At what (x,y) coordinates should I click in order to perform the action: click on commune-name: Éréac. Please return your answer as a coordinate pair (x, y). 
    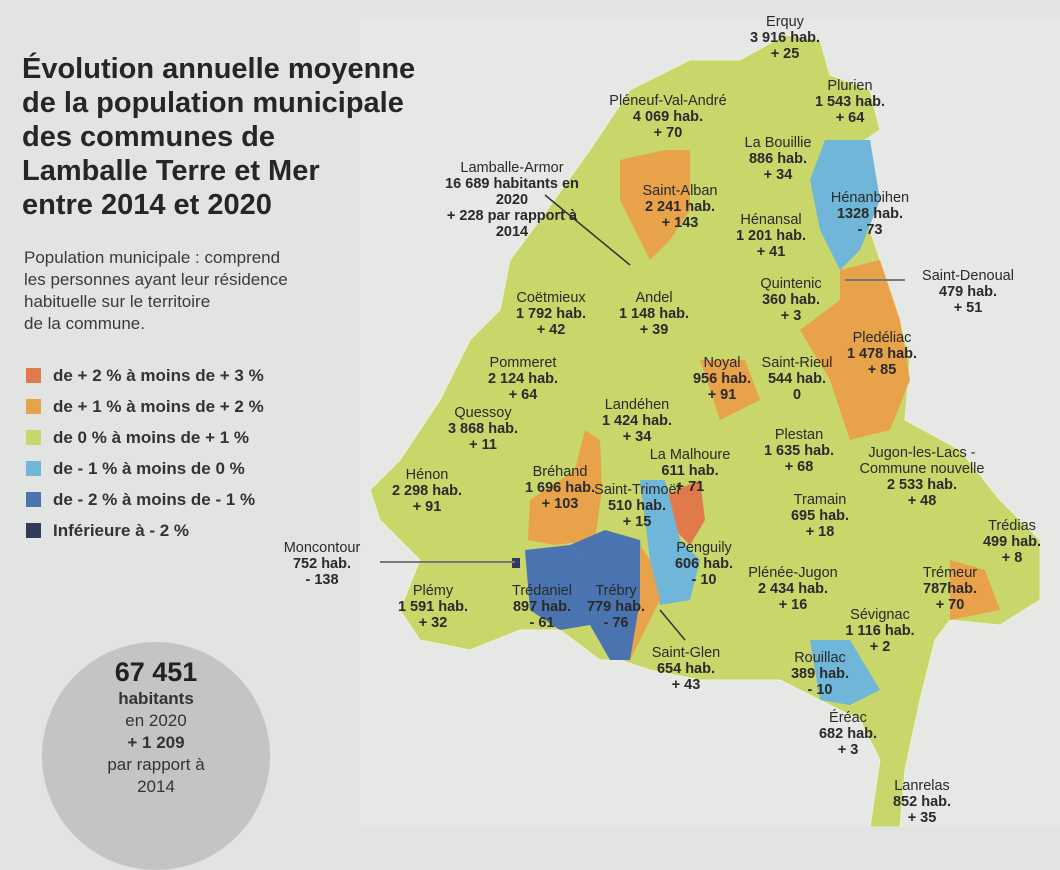
    Looking at the image, I should click on (848, 718).